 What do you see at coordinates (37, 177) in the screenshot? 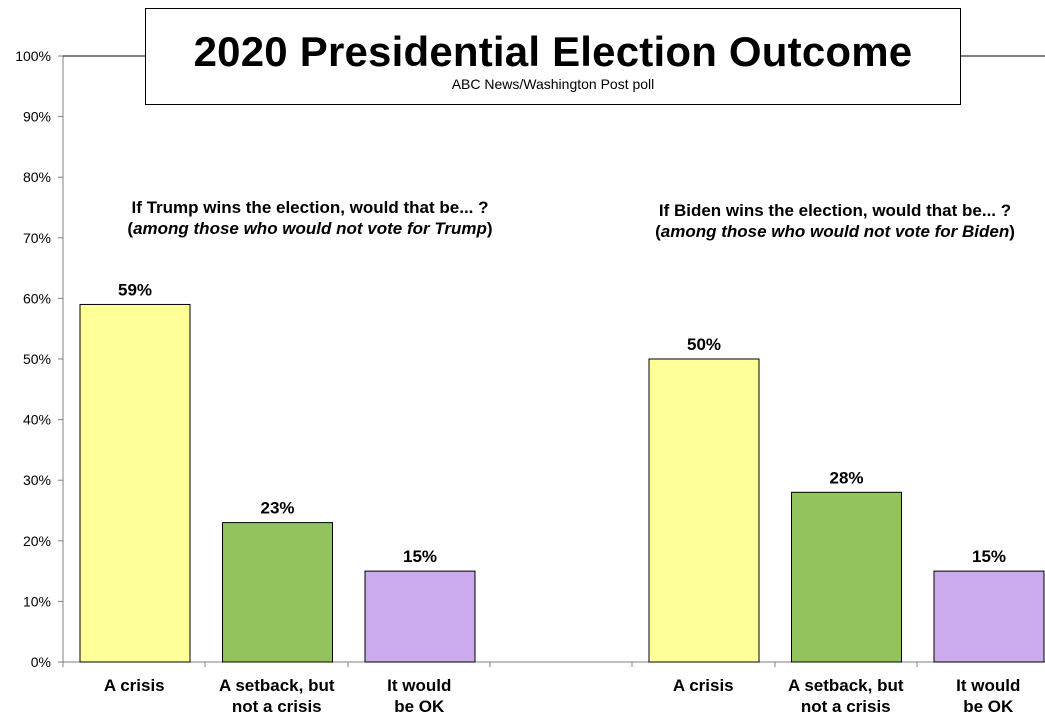
I see `y-tick-label: 80%` at bounding box center [37, 177].